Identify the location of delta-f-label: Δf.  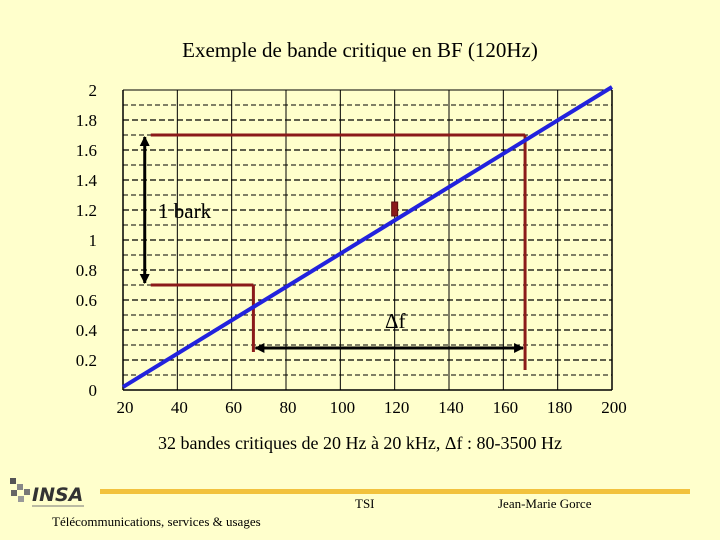
(395, 321).